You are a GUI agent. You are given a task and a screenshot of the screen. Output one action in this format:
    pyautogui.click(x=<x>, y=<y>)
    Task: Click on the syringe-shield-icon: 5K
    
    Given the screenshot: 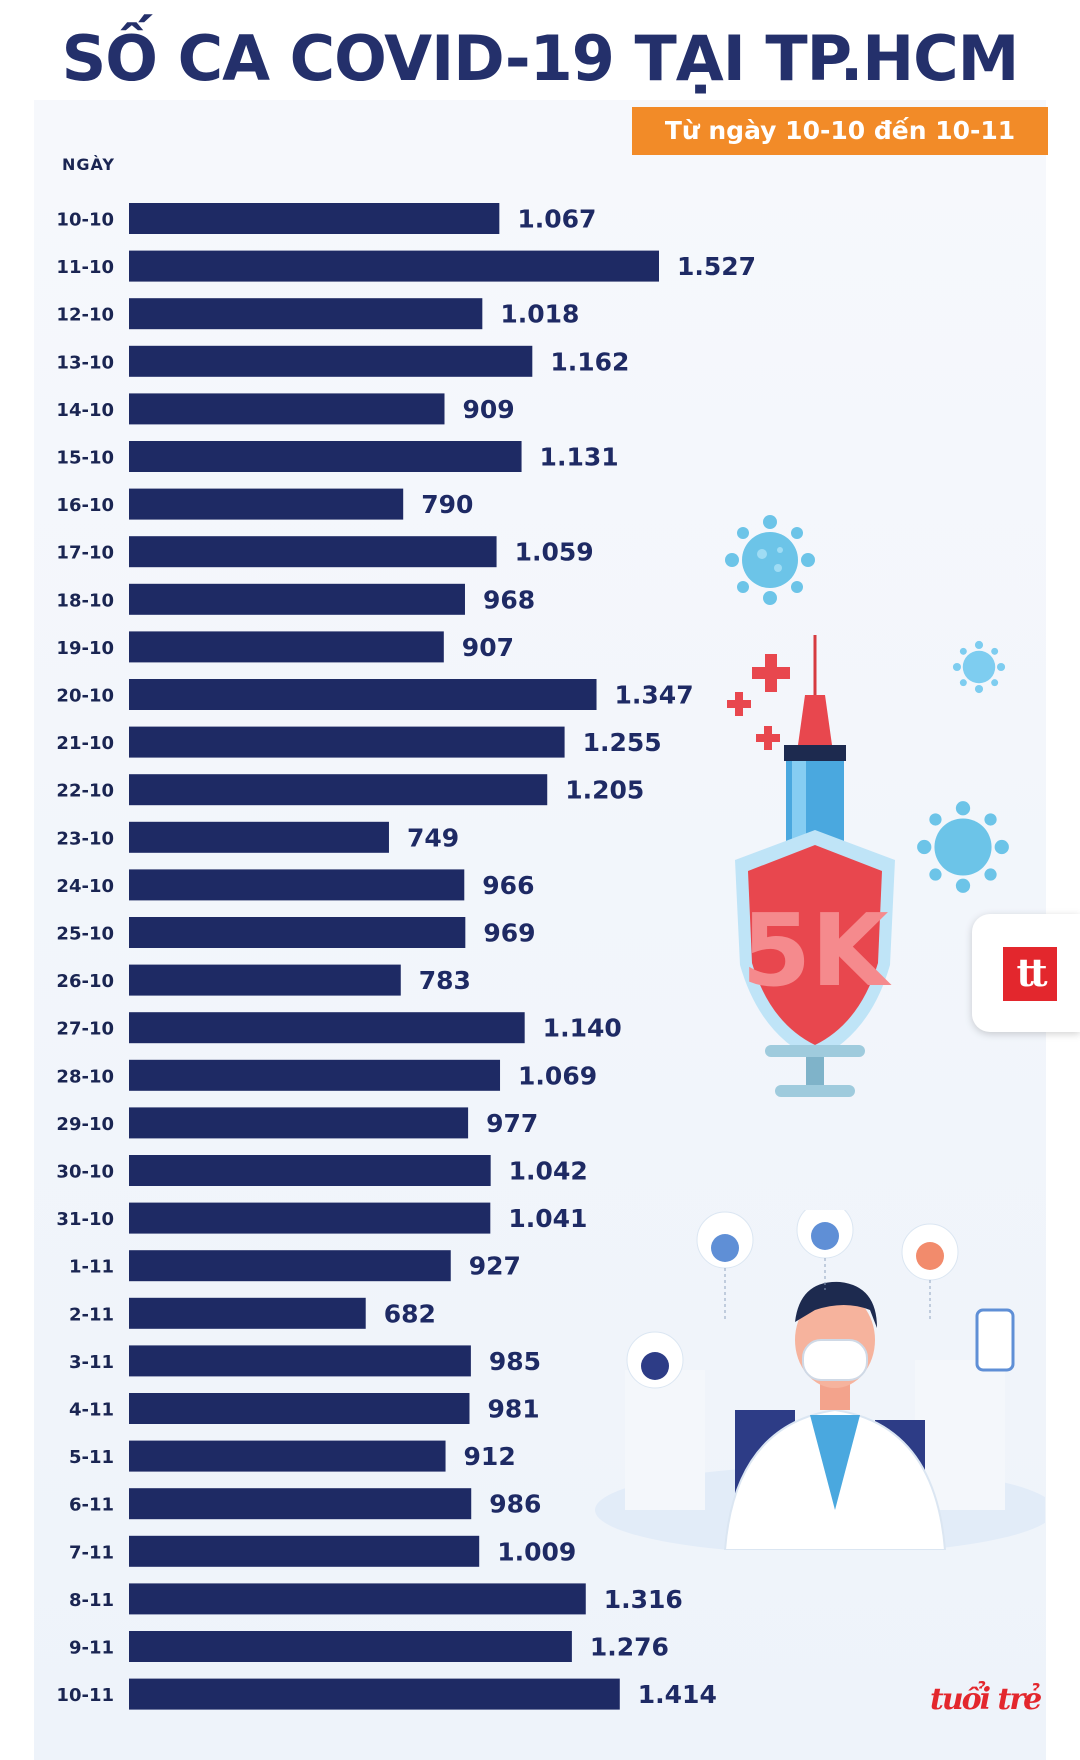 What is the action you would take?
    pyautogui.click(x=815, y=866)
    